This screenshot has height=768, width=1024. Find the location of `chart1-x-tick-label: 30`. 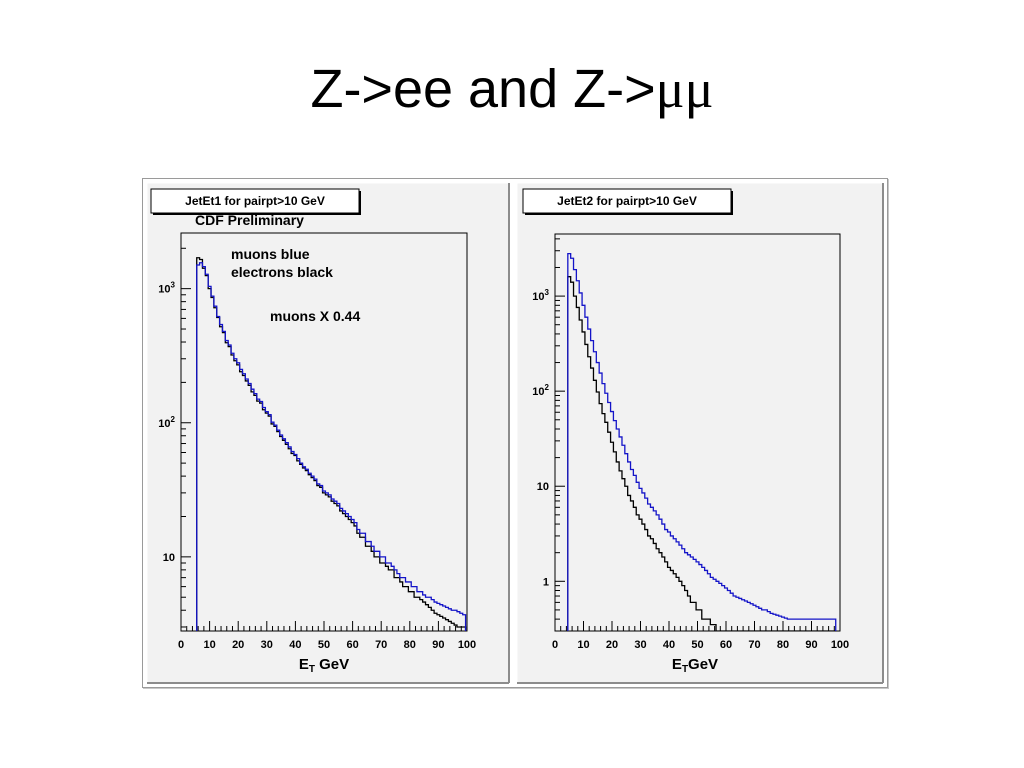

chart1-x-tick-label: 30 is located at coordinates (267, 645).